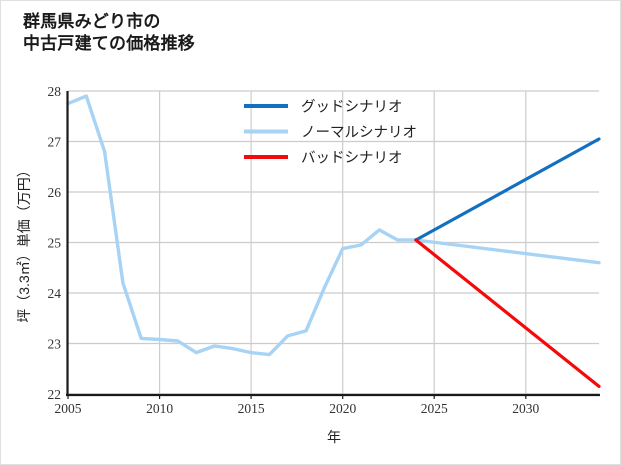 This screenshot has height=465, width=621. I want to click on x-tick-label: 2010, so click(159, 408).